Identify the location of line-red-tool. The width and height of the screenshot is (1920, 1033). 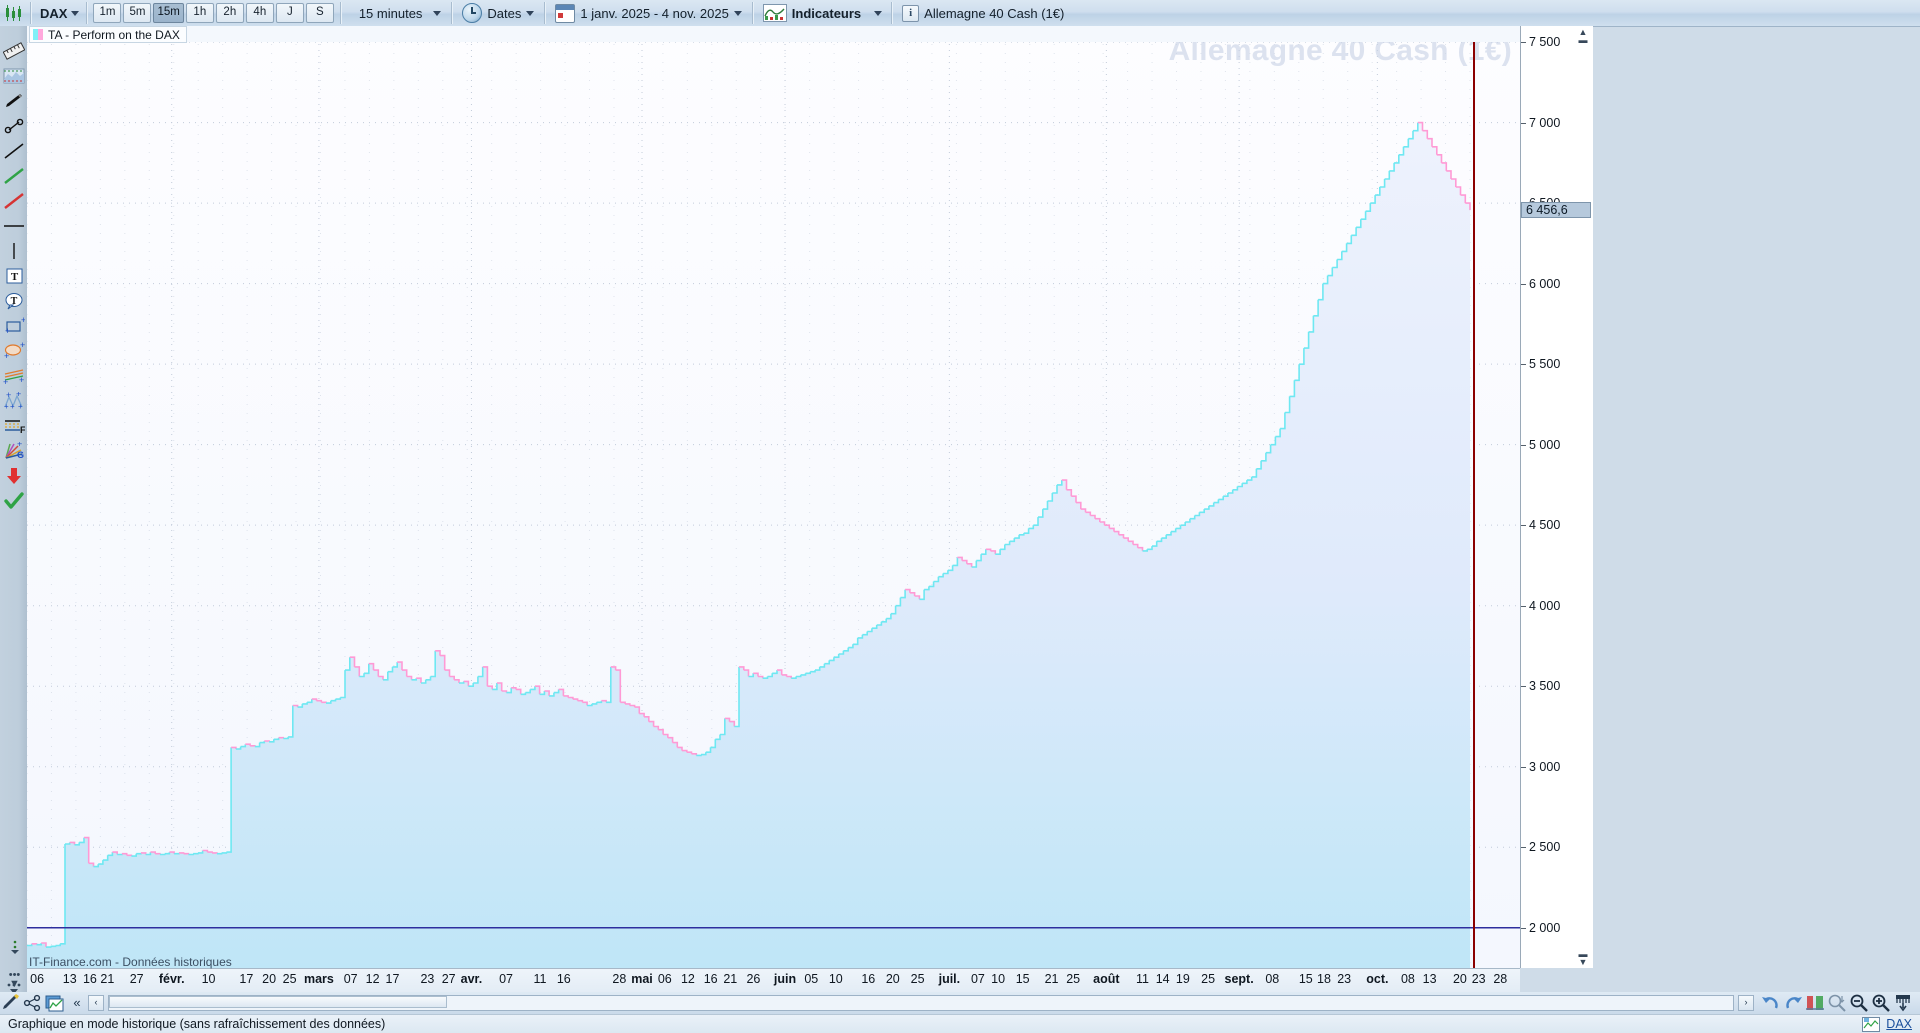
(13, 201).